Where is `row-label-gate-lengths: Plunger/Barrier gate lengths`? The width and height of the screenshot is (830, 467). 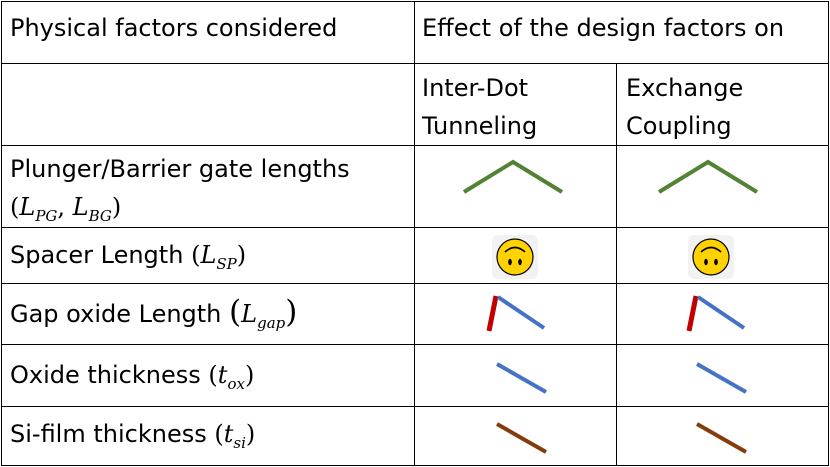
row-label-gate-lengths: Plunger/Barrier gate lengths is located at coordinates (180, 169).